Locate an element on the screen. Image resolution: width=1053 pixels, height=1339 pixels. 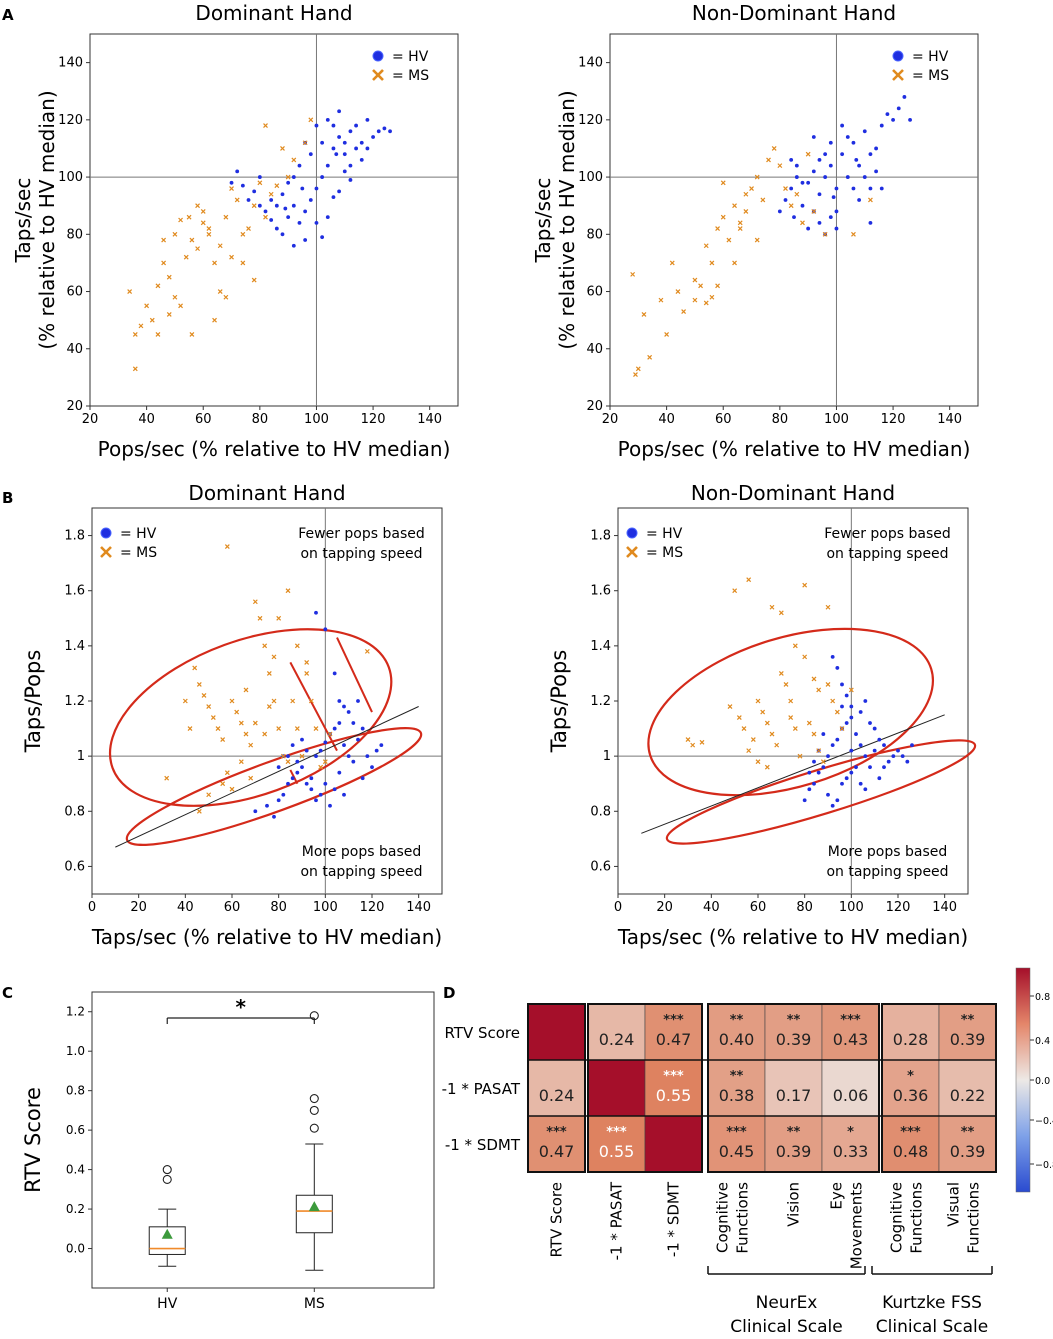
regression-line is located at coordinates (793, 774).